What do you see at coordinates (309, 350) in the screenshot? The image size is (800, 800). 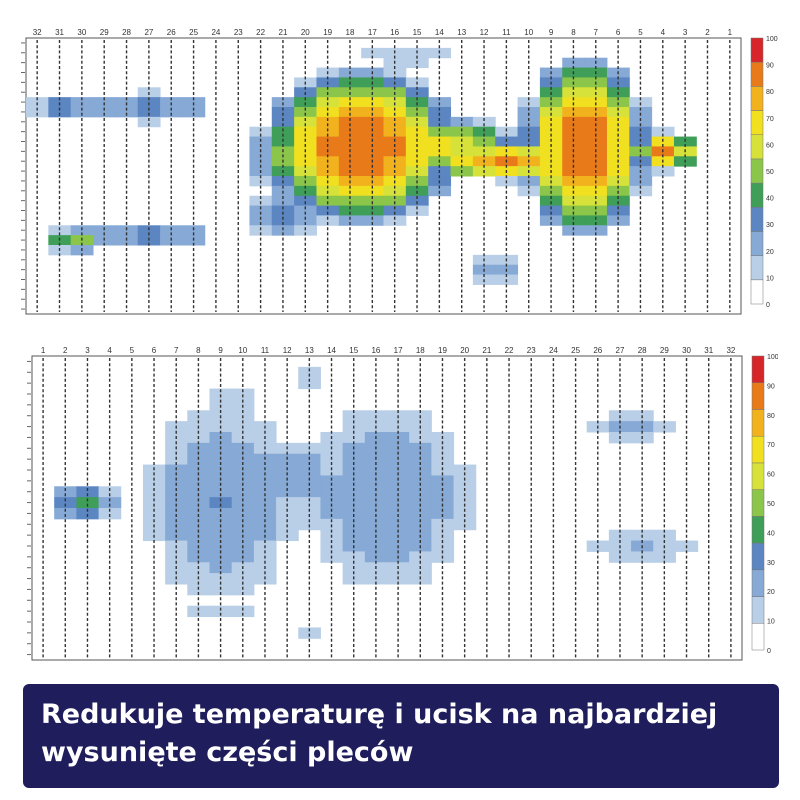 I see `column-label: 13` at bounding box center [309, 350].